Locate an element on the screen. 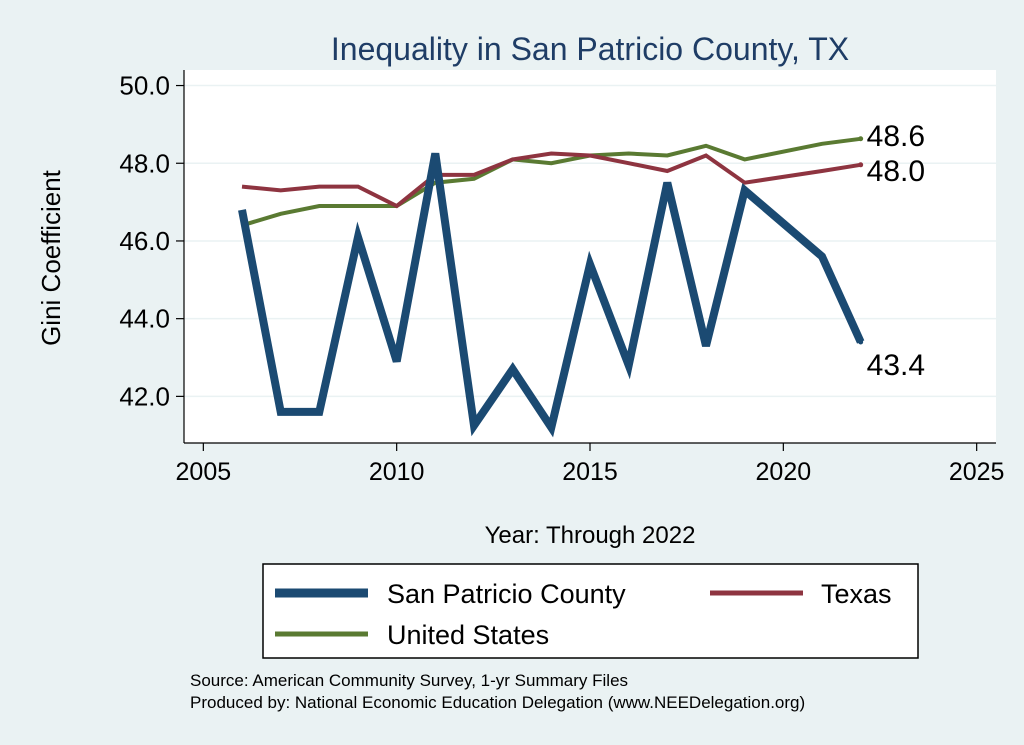 Image resolution: width=1024 pixels, height=745 pixels. end-label: 48.0 is located at coordinates (896, 171).